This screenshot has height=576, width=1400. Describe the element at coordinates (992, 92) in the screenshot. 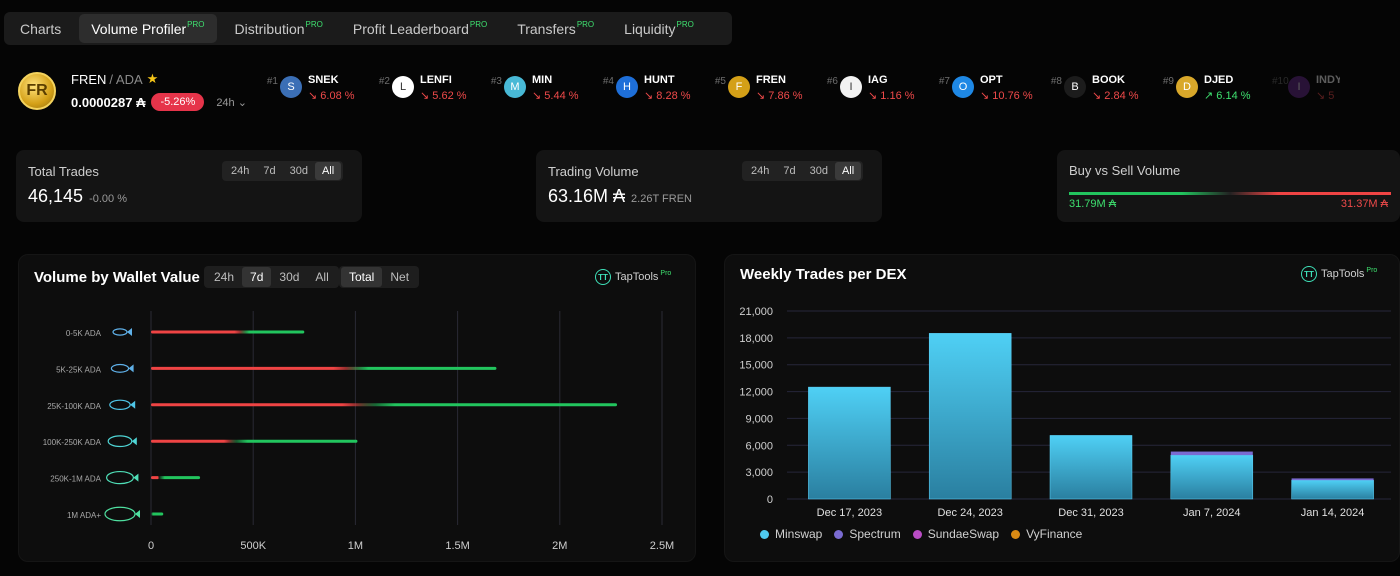

I see `ticker-item-opt: #7 O OPT ↘ 10.76 %` at that location.